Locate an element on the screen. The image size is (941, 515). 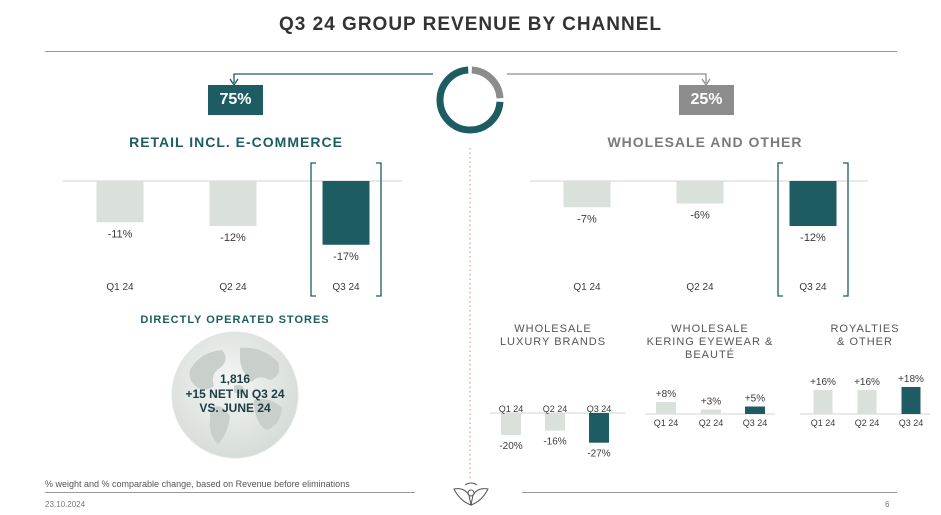
wholesale-category-label: Q1 24 is located at coordinates (587, 287).